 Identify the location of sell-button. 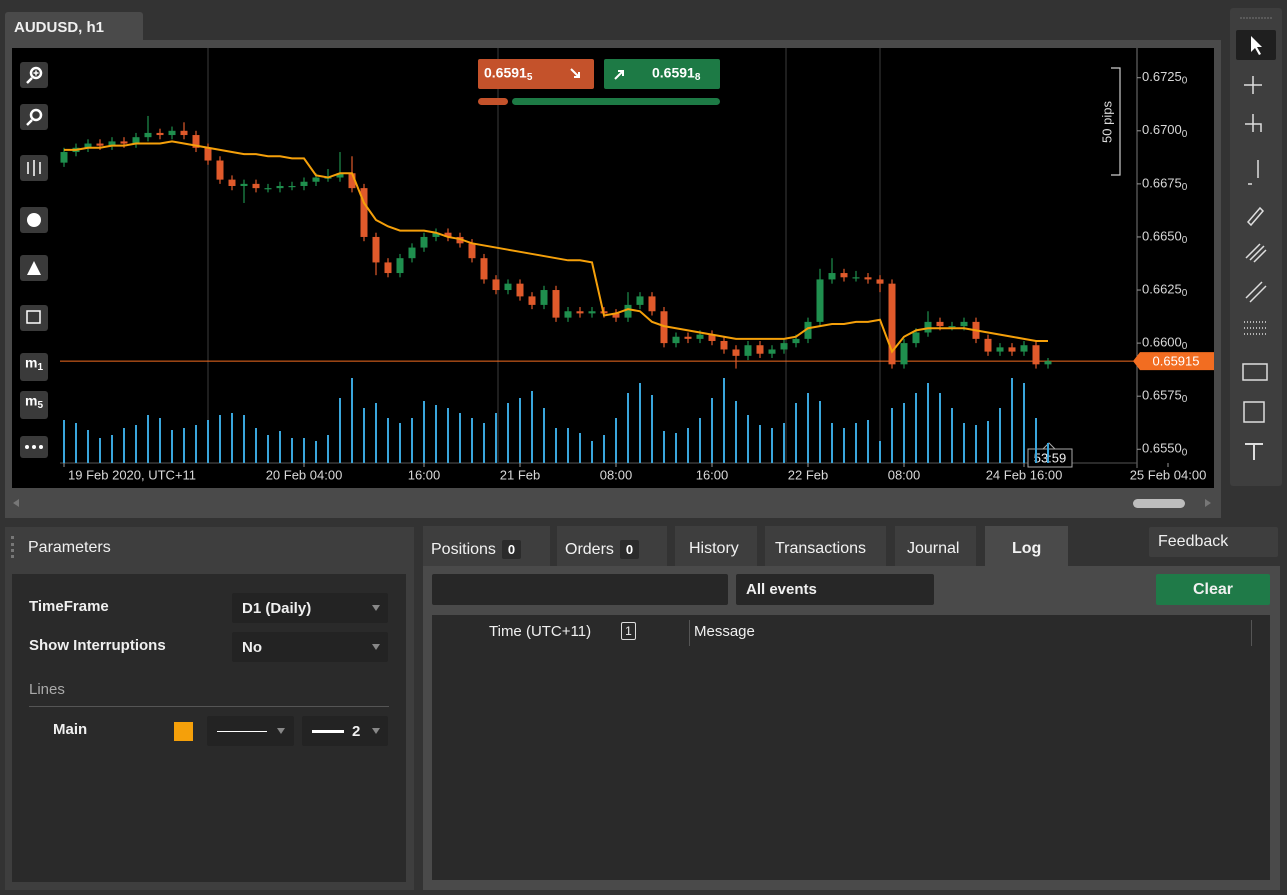
(536, 74).